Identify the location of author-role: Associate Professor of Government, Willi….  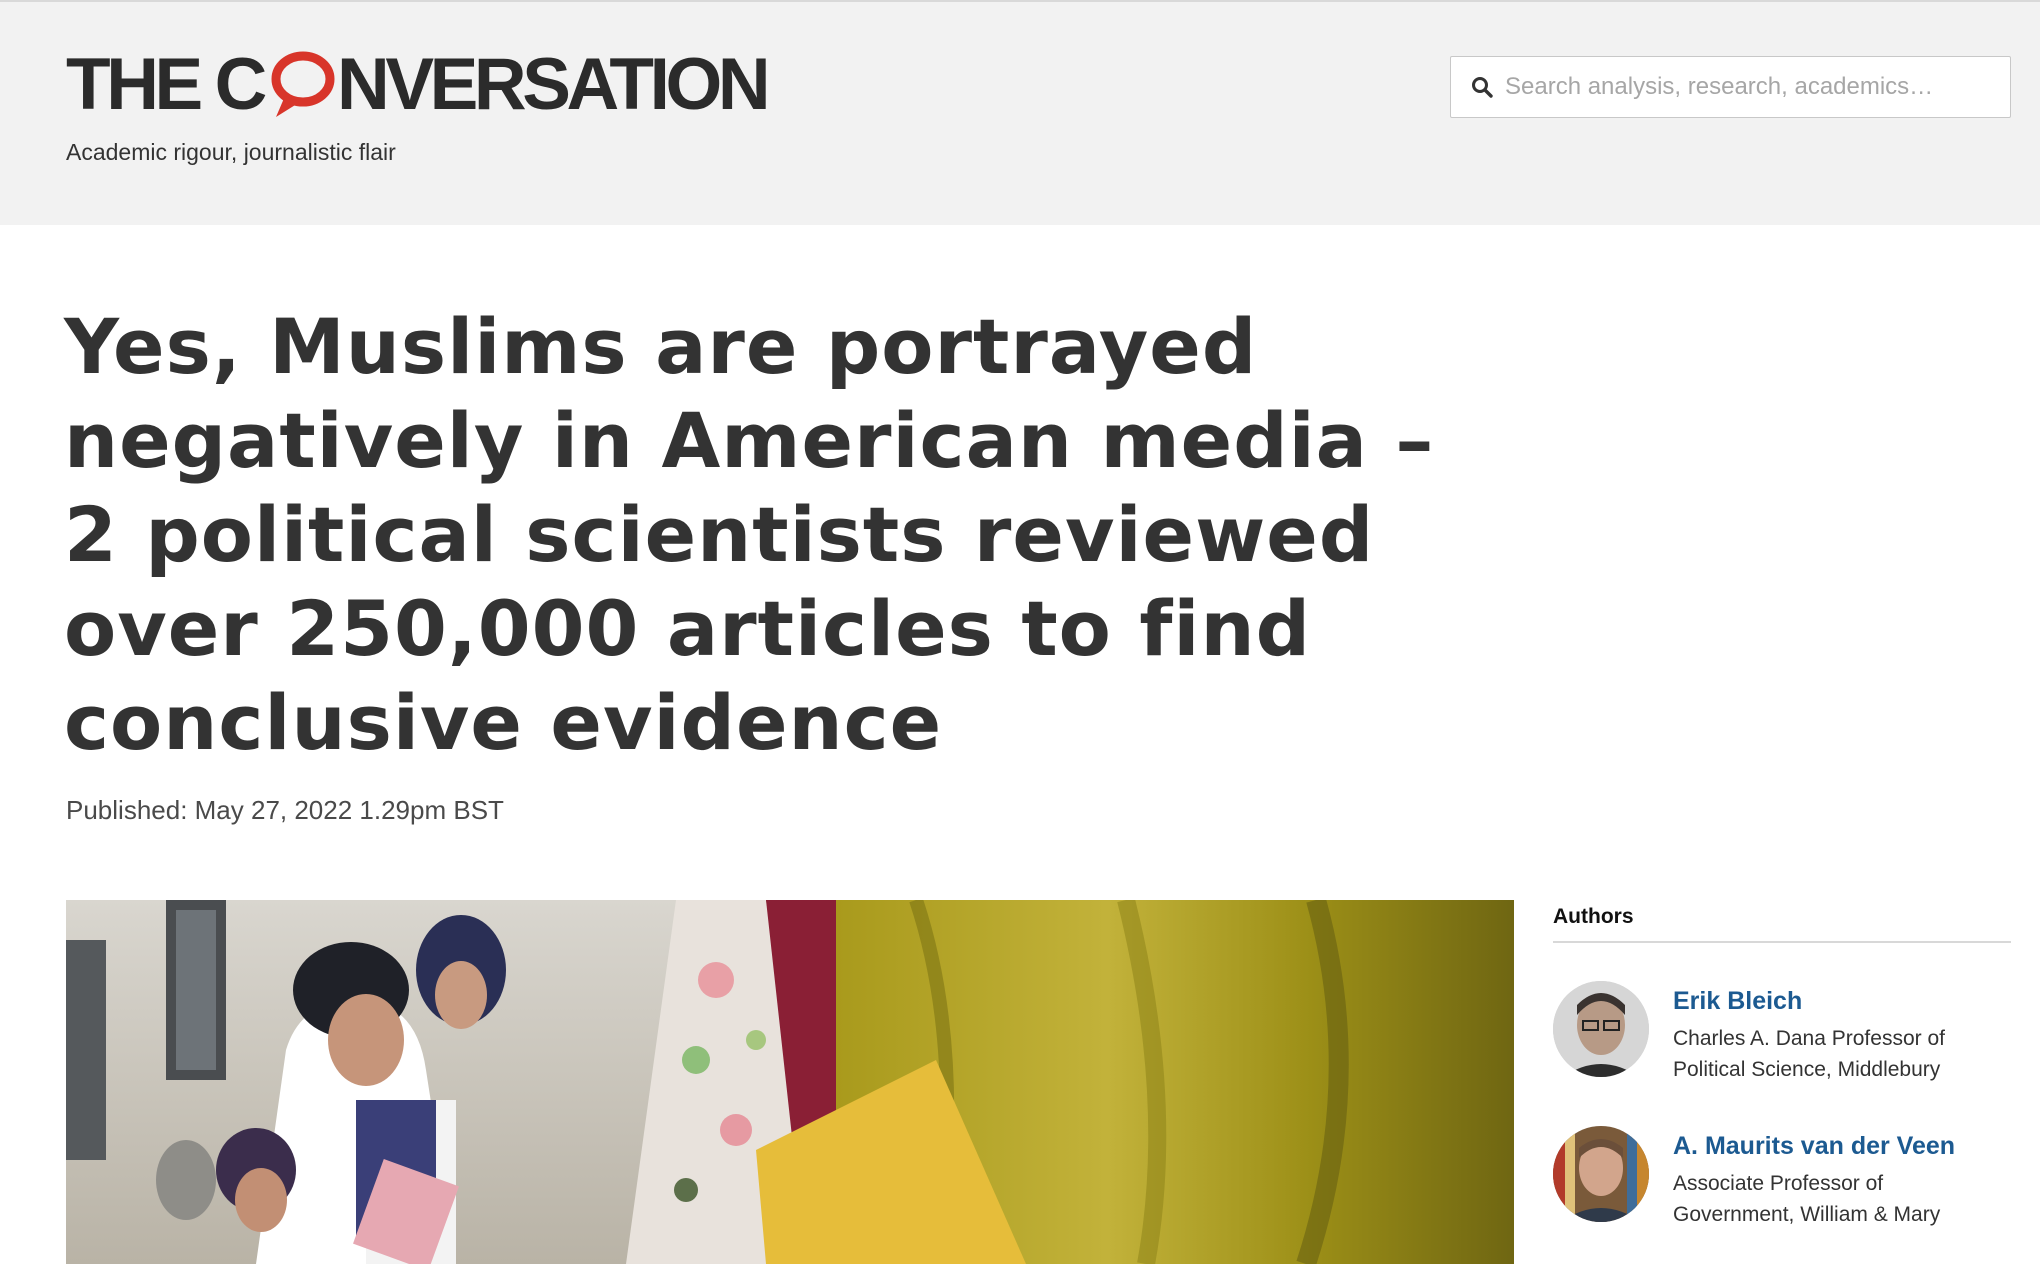
(1807, 1199).